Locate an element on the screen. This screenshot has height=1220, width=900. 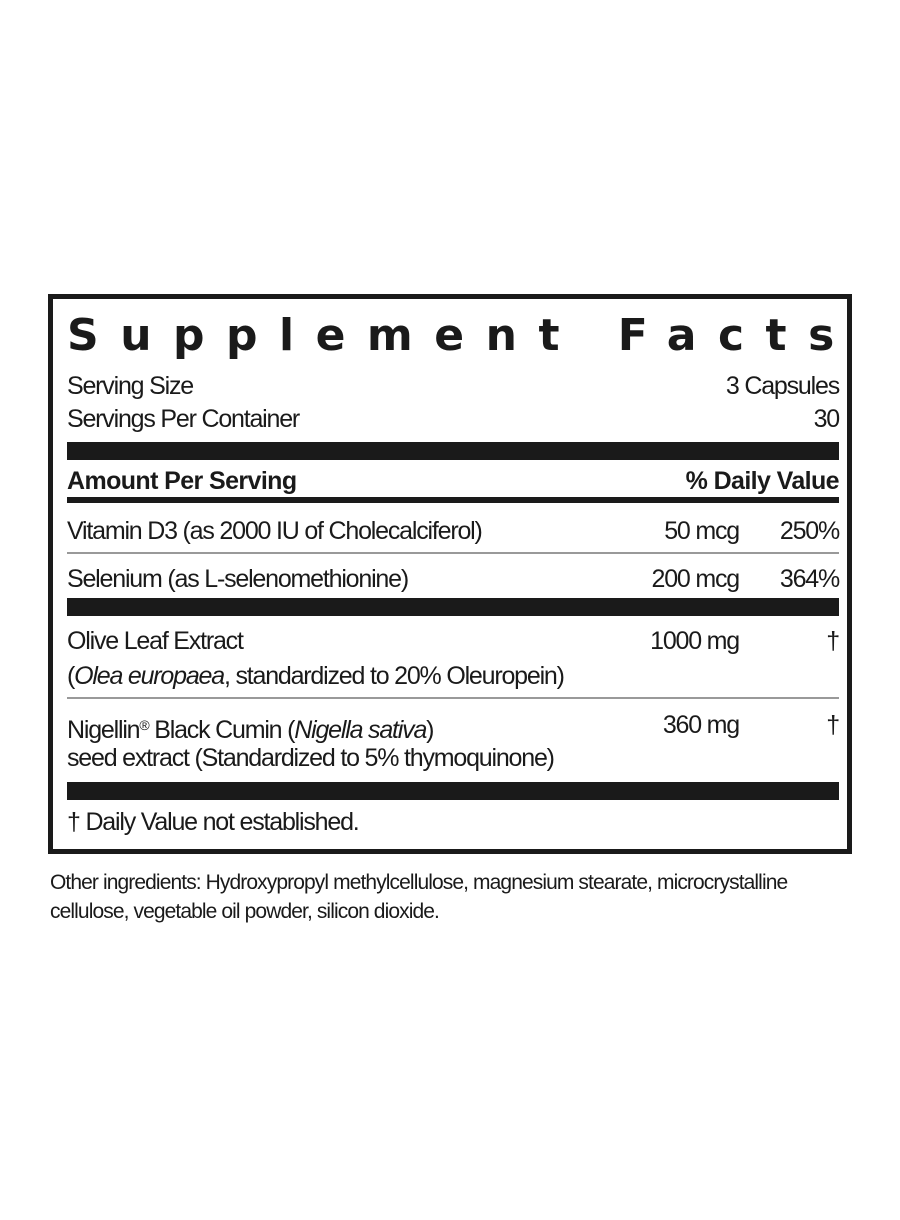
nutrient-amount: 50 mcg is located at coordinates (702, 531).